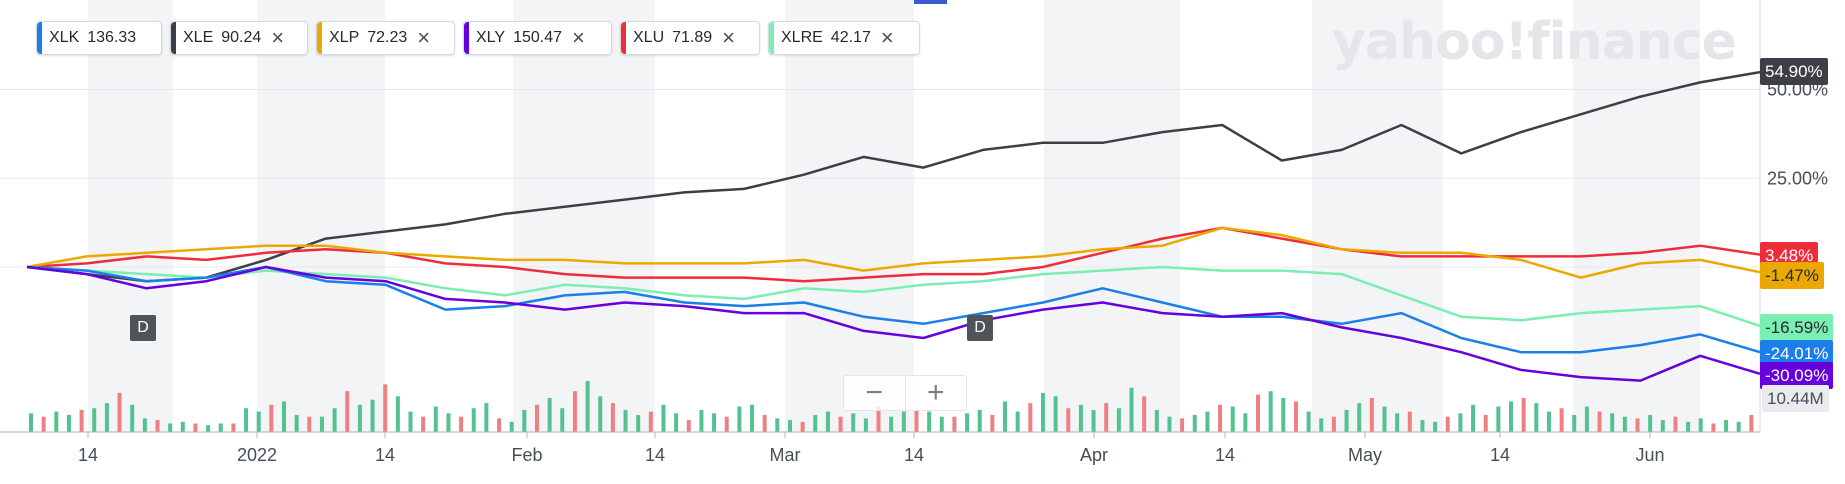 The image size is (1845, 484). I want to click on legend-value: 71.89, so click(692, 37).